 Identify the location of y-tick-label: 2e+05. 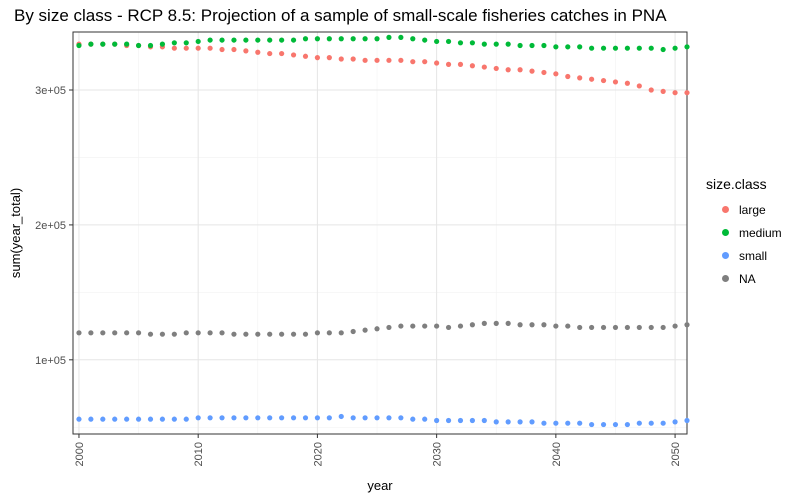
(50, 226).